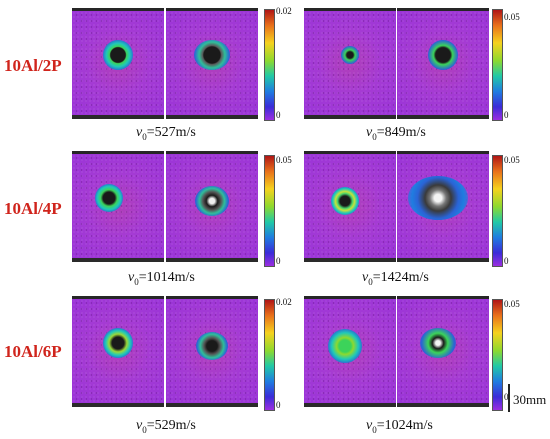 This screenshot has height=439, width=550. Describe the element at coordinates (512, 17) in the screenshot. I see `colorbar-max-r1-right: 0.05` at that location.